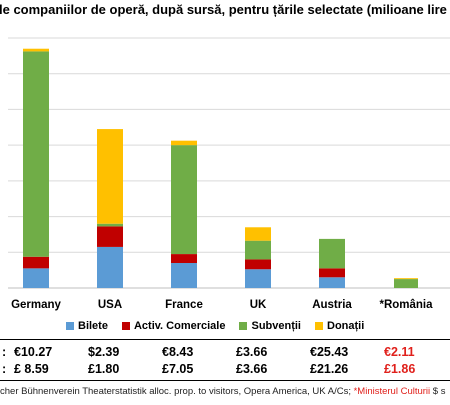 Image resolution: width=450 pixels, height=405 pixels. What do you see at coordinates (110, 305) in the screenshot?
I see `x-tick-label: USA` at bounding box center [110, 305].